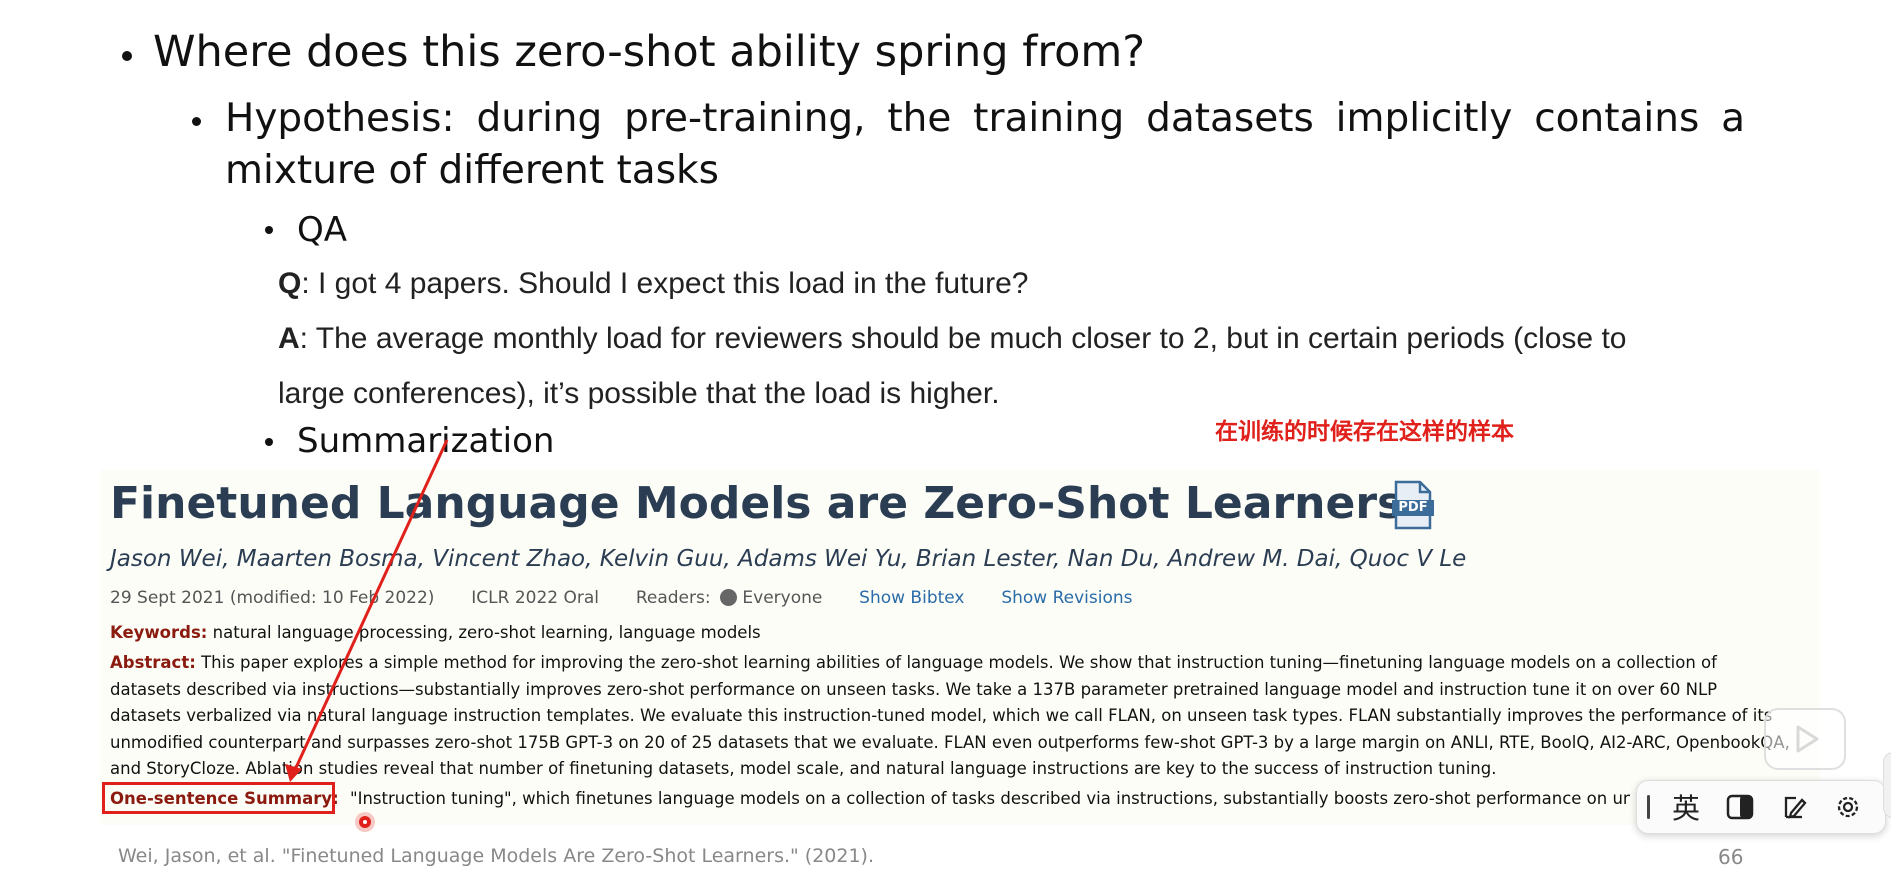 The height and width of the screenshot is (894, 1891). What do you see at coordinates (673, 598) in the screenshot?
I see `readers-label: Readers:` at bounding box center [673, 598].